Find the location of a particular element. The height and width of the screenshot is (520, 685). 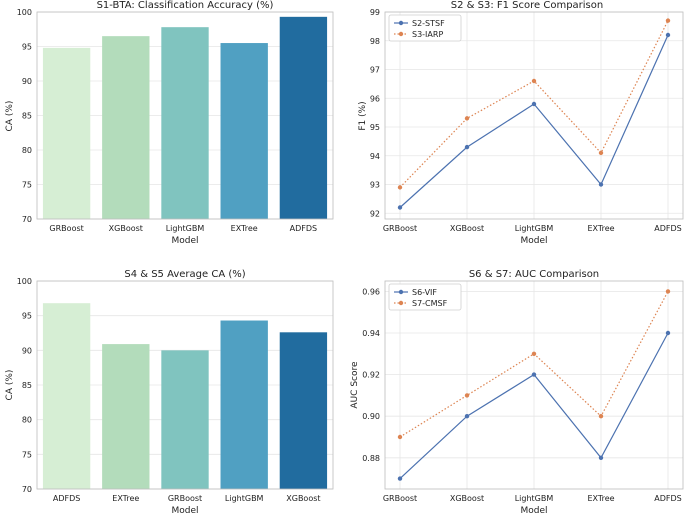

legend-label-s2-stsf: S2-STSF is located at coordinates (428, 23).